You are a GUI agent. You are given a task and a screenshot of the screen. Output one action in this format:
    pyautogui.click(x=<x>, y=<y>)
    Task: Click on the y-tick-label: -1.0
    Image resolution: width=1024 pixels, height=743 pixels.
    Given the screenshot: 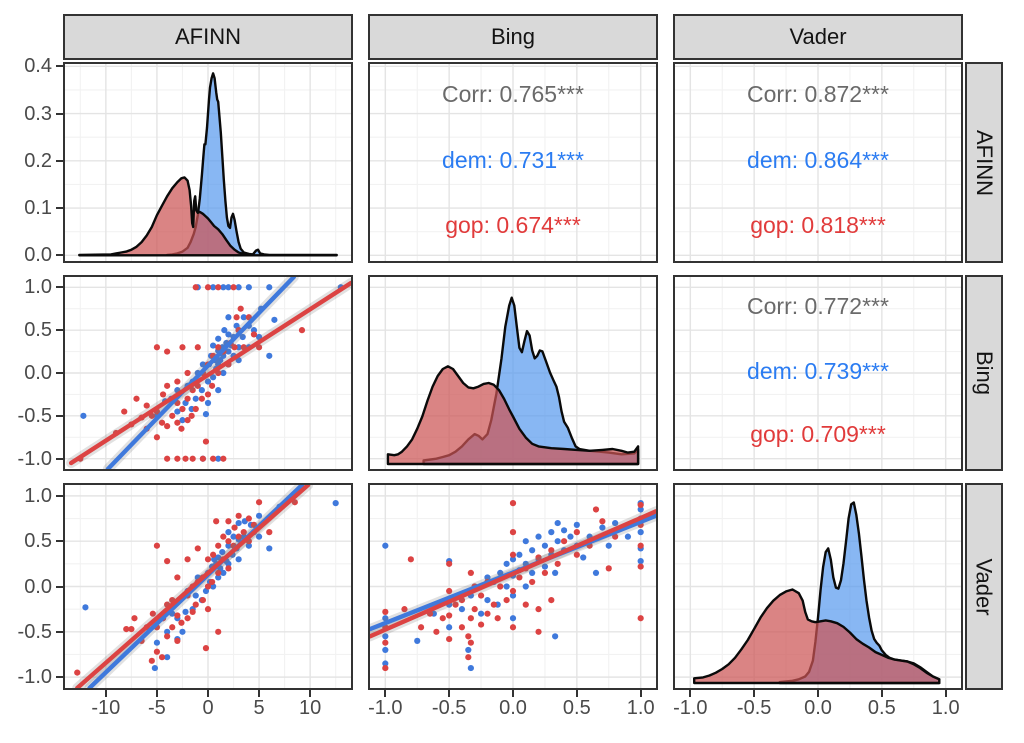 What is the action you would take?
    pyautogui.click(x=34, y=677)
    